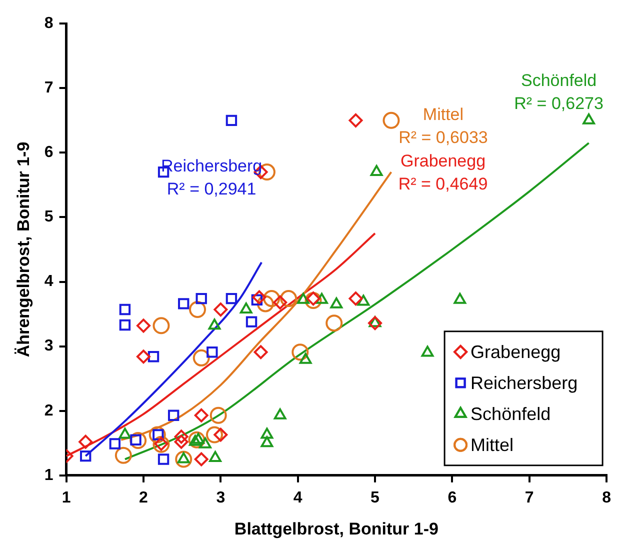  I want to click on x-tick-label: 2, so click(143, 497).